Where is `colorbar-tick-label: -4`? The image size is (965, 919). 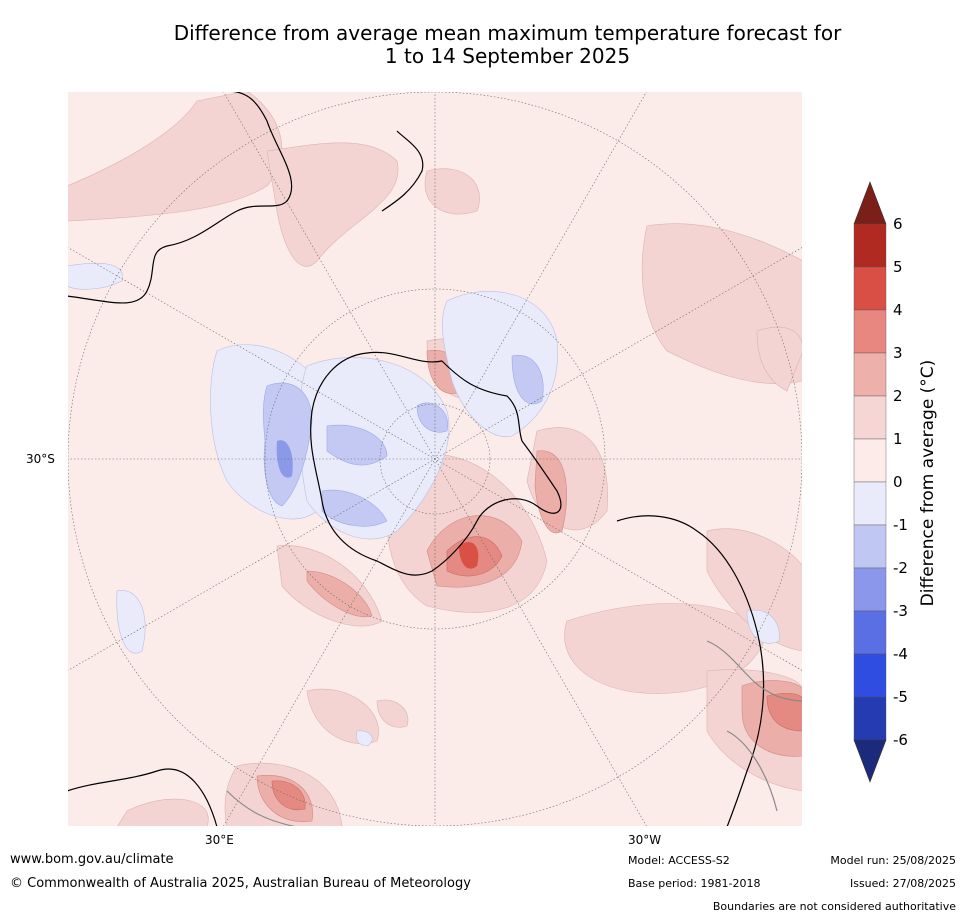
colorbar-tick-label: -4 is located at coordinates (900, 654).